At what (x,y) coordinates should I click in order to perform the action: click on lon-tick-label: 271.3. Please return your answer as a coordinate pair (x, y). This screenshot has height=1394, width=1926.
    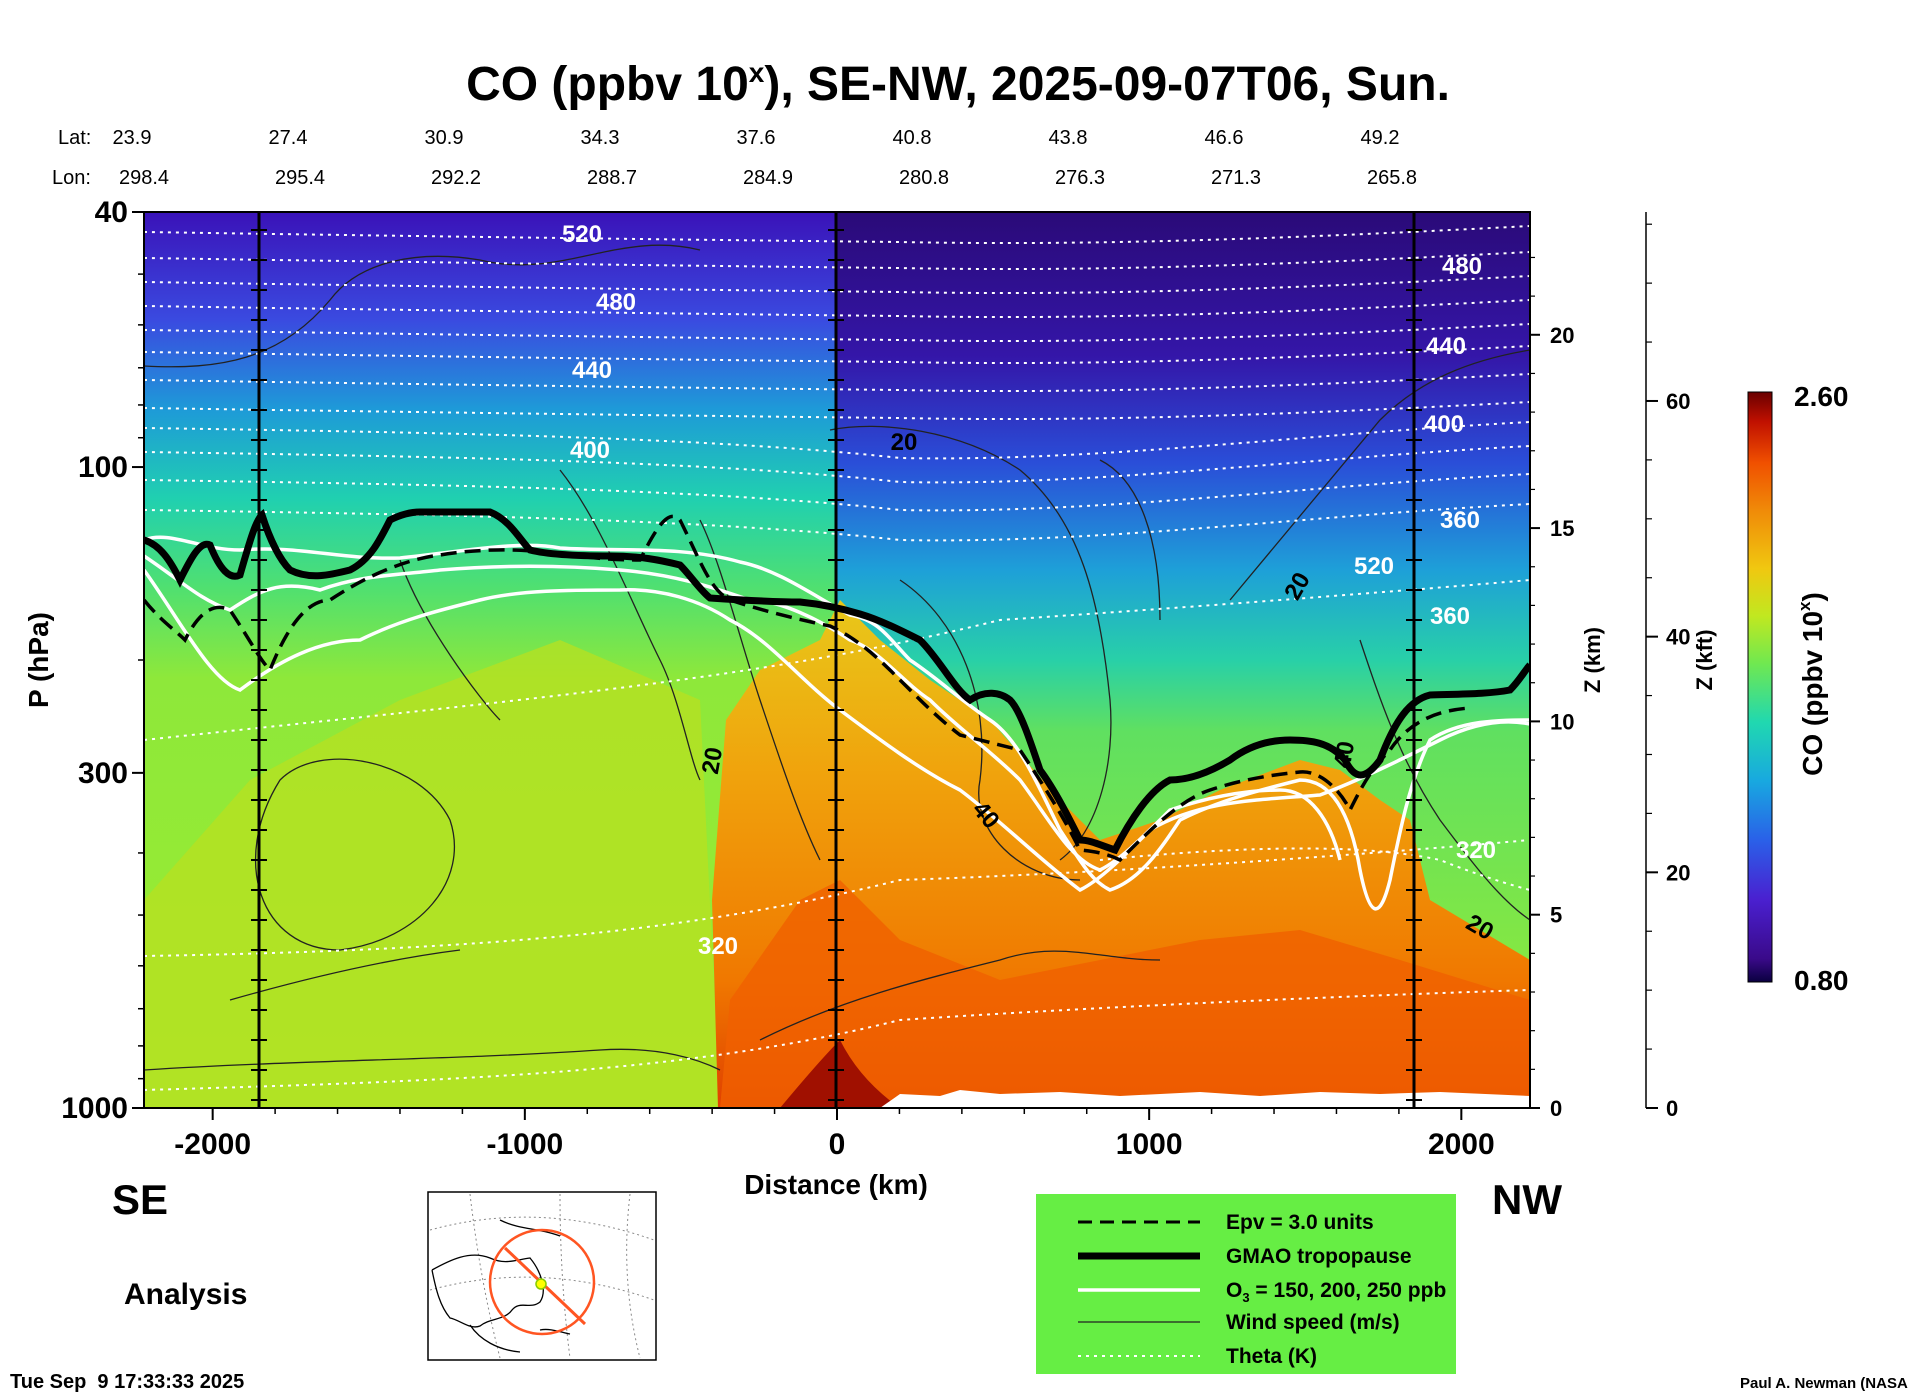
    Looking at the image, I should click on (1236, 178).